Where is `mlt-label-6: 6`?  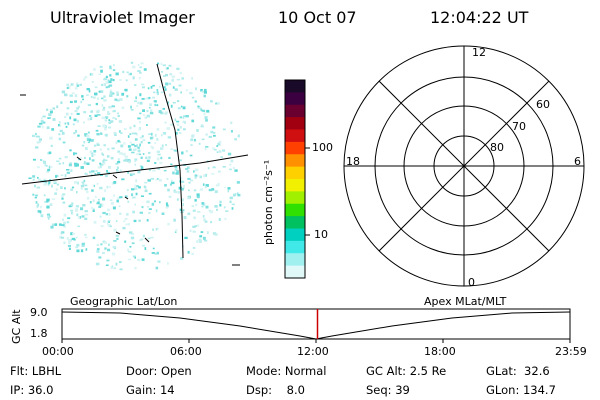
mlt-label-6: 6 is located at coordinates (577, 161).